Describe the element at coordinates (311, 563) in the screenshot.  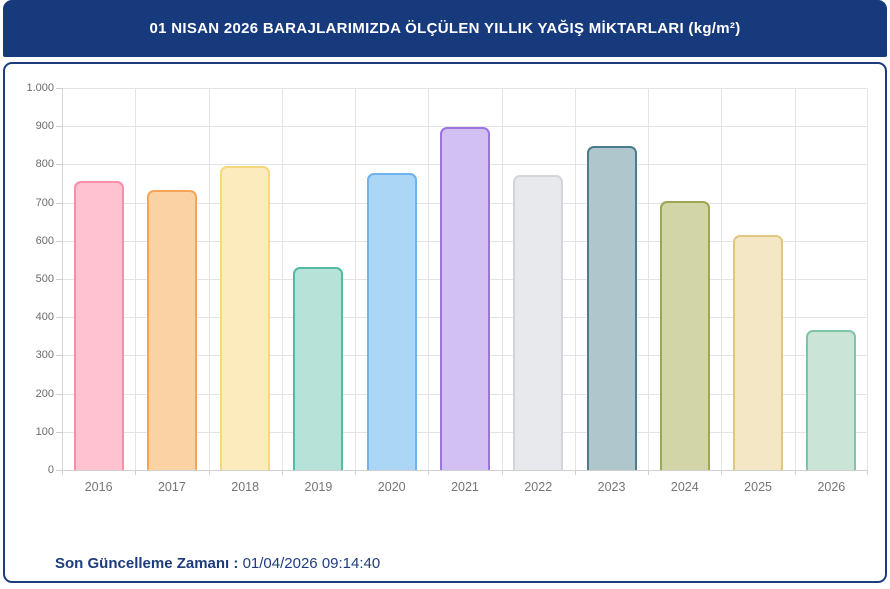
I see `last-update-value: 01/04/2026 09:14:40` at that location.